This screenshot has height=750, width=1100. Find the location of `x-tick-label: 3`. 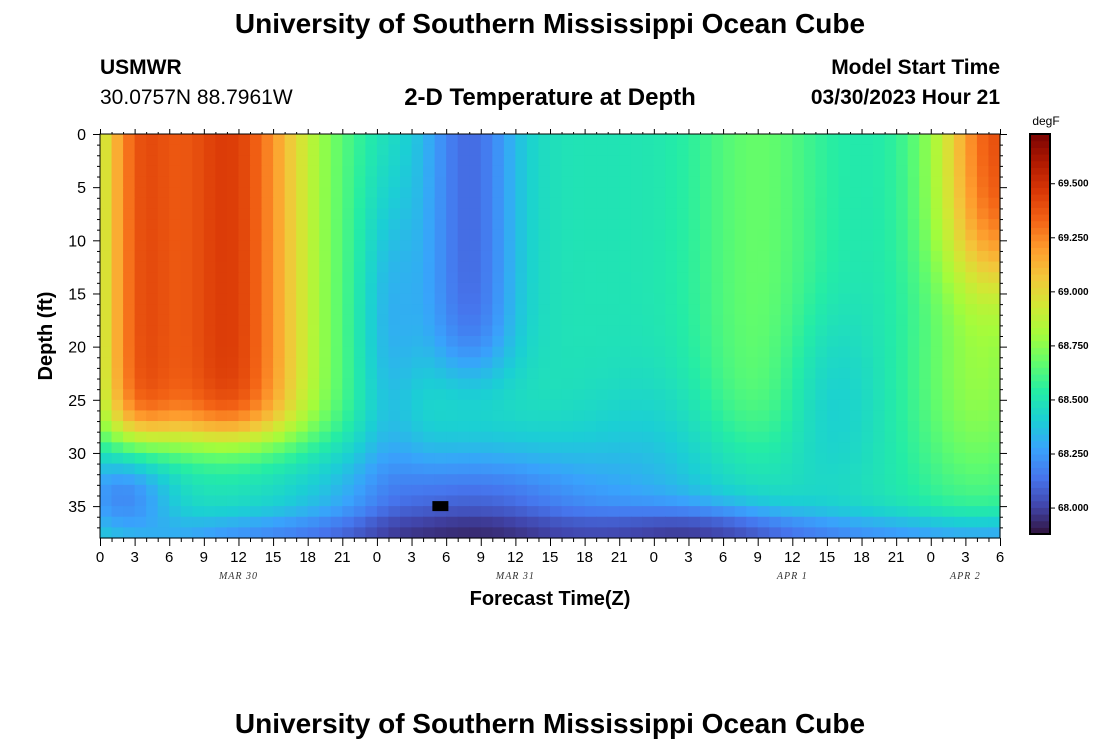

x-tick-label: 3 is located at coordinates (965, 557).